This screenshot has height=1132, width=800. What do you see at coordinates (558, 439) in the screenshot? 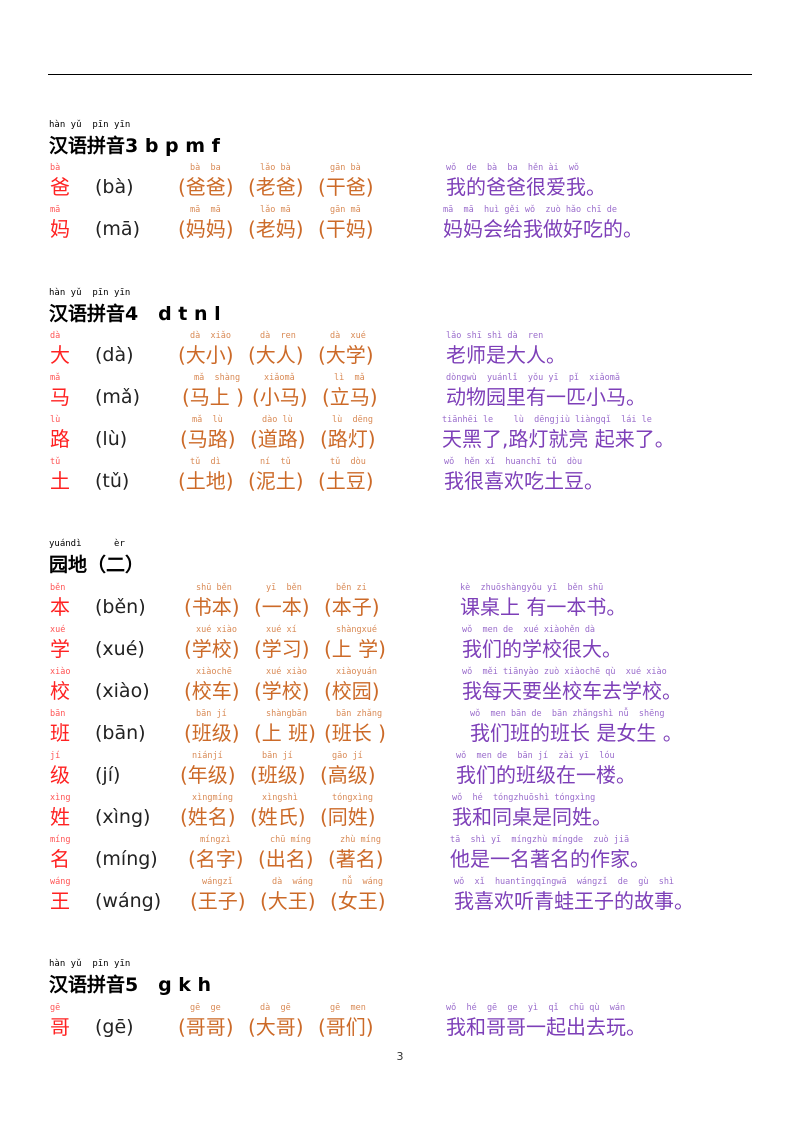
I see `sentence-text: 天黑了,路灯就亮 起来了。` at bounding box center [558, 439].